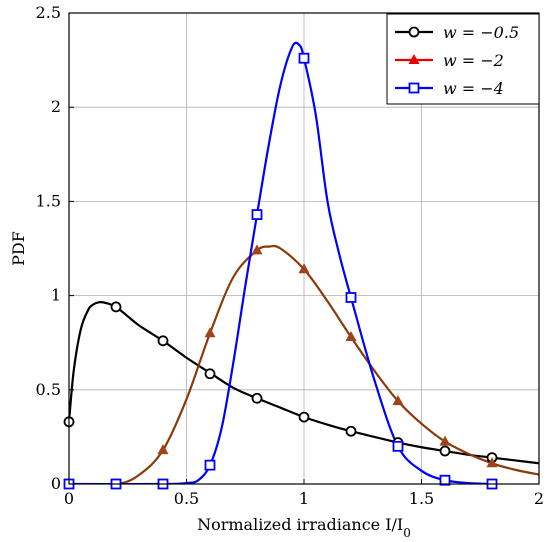  I want to click on y-tick-label: 2.5, so click(48, 12).